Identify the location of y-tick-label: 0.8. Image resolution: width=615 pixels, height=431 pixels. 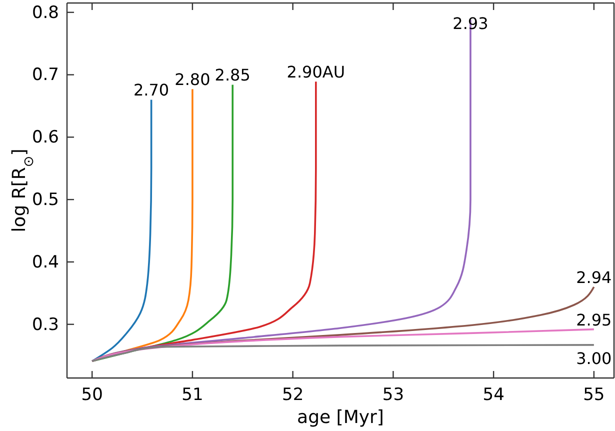
(45, 12).